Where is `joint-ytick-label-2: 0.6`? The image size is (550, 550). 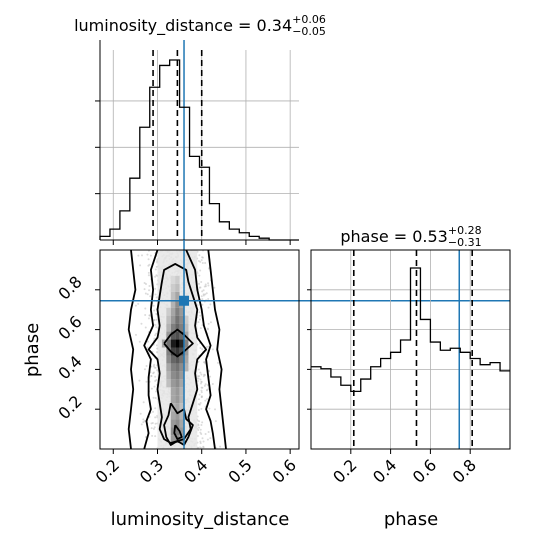 joint-ytick-label-2: 0.6 is located at coordinates (69, 327).